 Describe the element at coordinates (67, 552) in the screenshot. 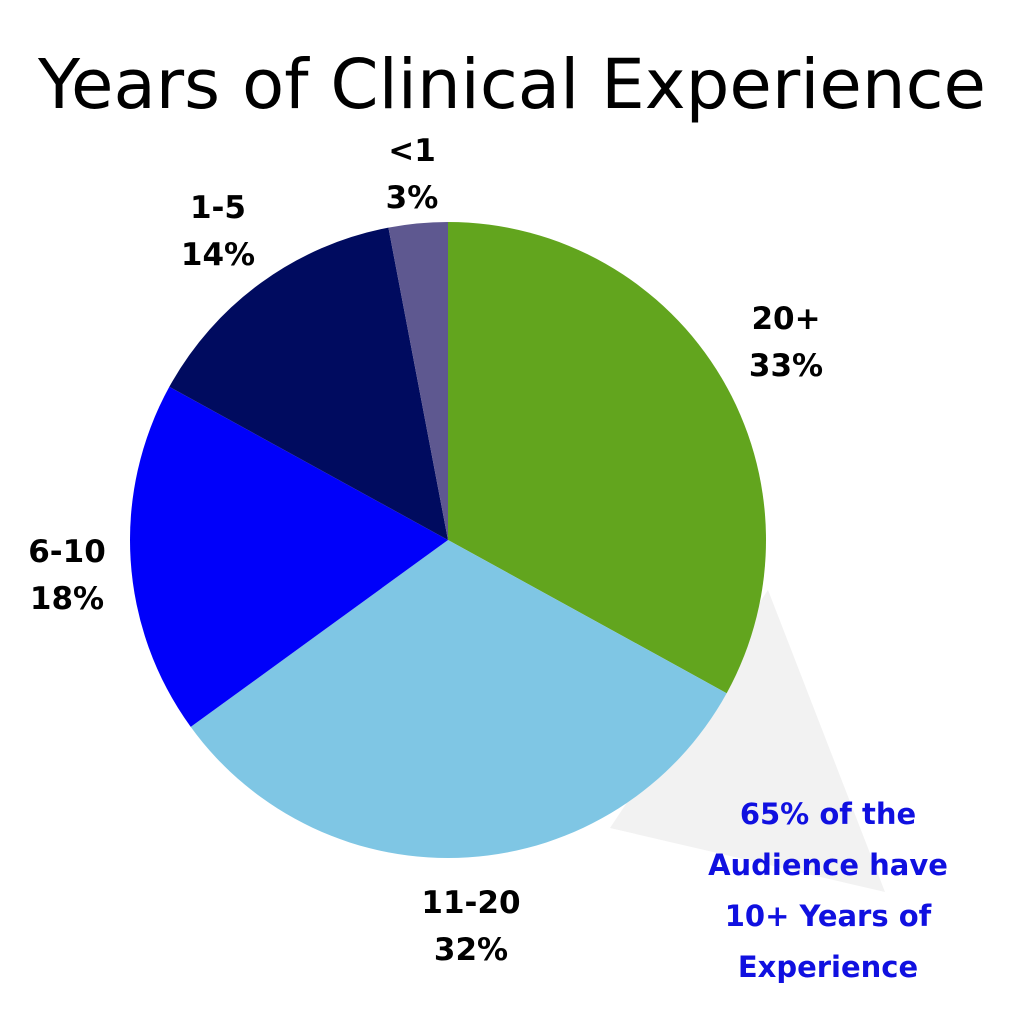

I see `slice-category-label: 6-10` at that location.